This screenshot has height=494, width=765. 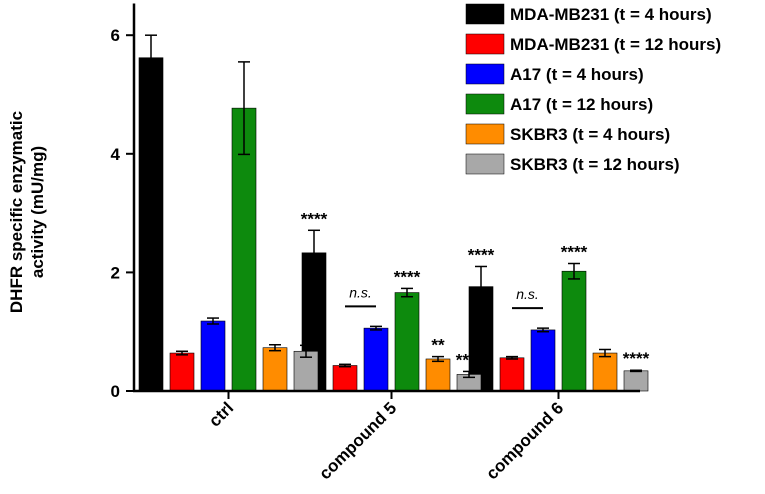 What do you see at coordinates (577, 74) in the screenshot?
I see `legend-label: A17 (t = 4 hours)` at bounding box center [577, 74].